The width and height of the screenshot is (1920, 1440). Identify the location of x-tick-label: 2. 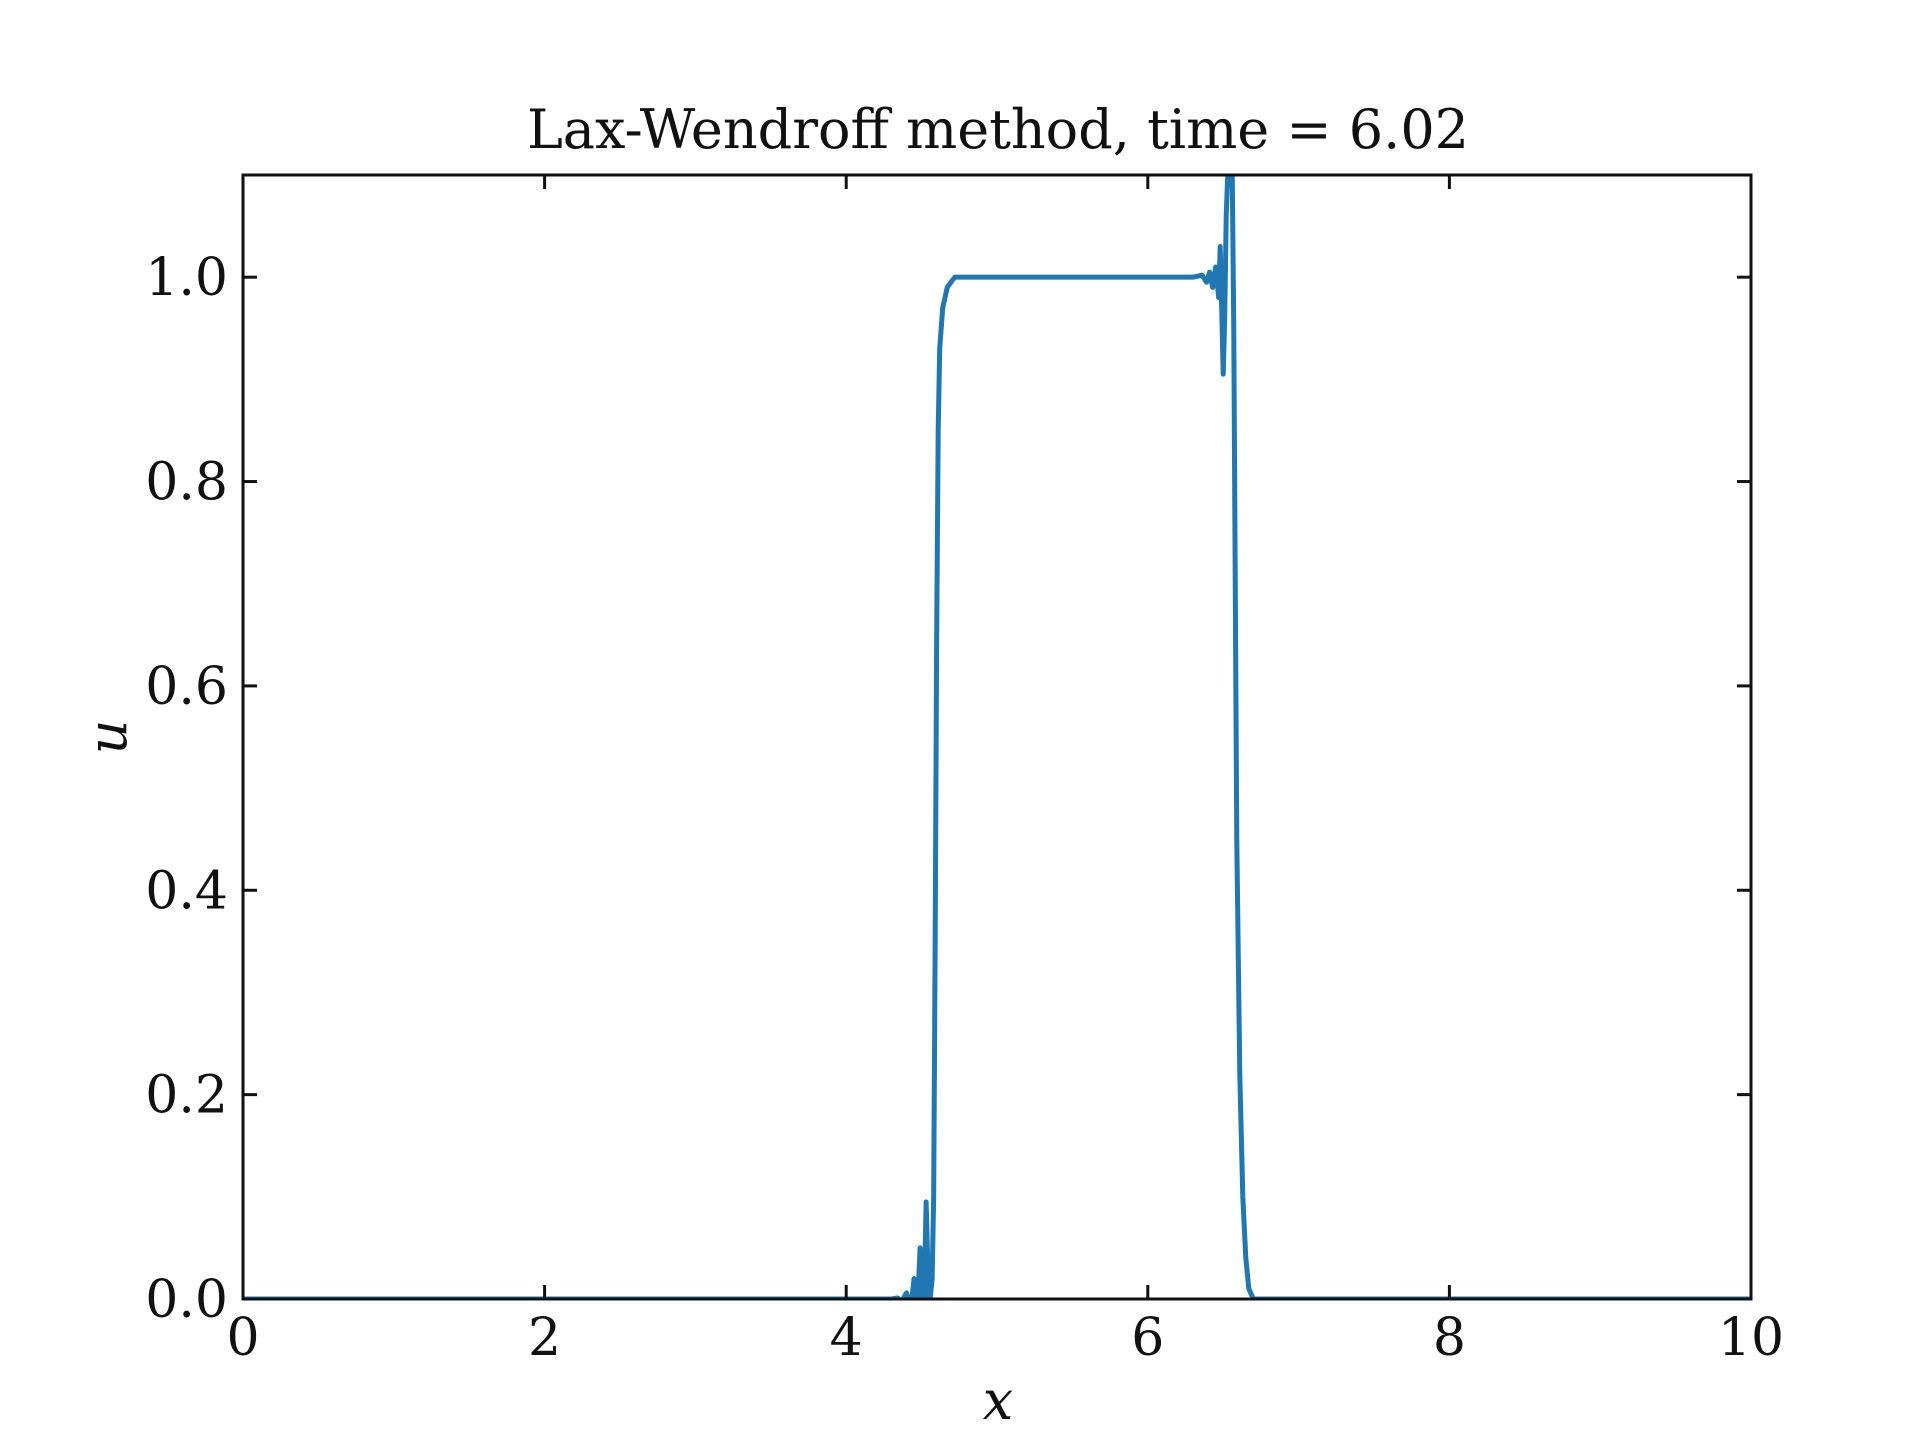
(544, 1338).